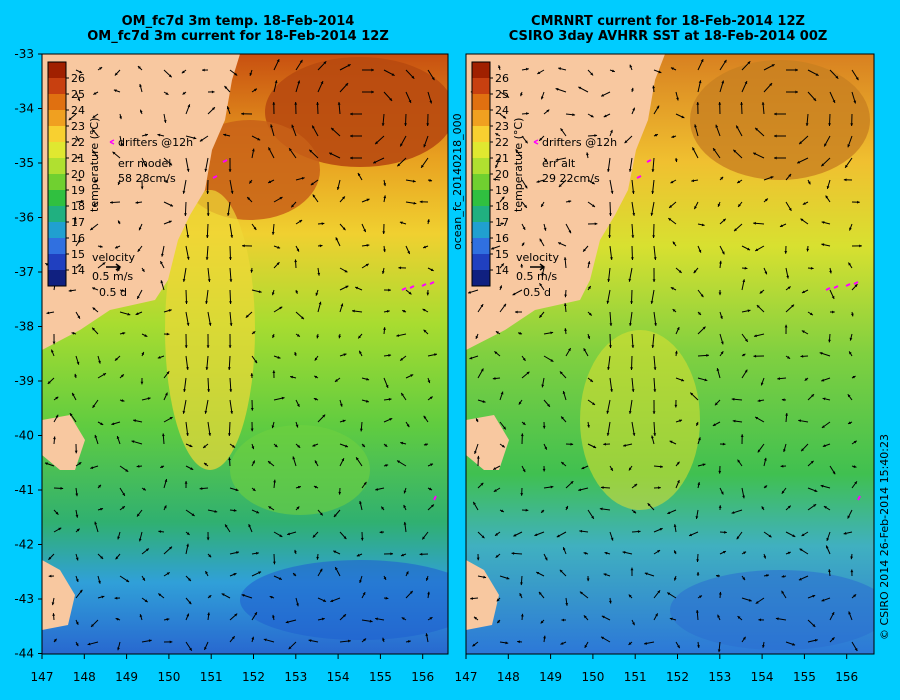 The image size is (900, 700). I want to click on left-x-tick-label: 151, so click(211, 677).